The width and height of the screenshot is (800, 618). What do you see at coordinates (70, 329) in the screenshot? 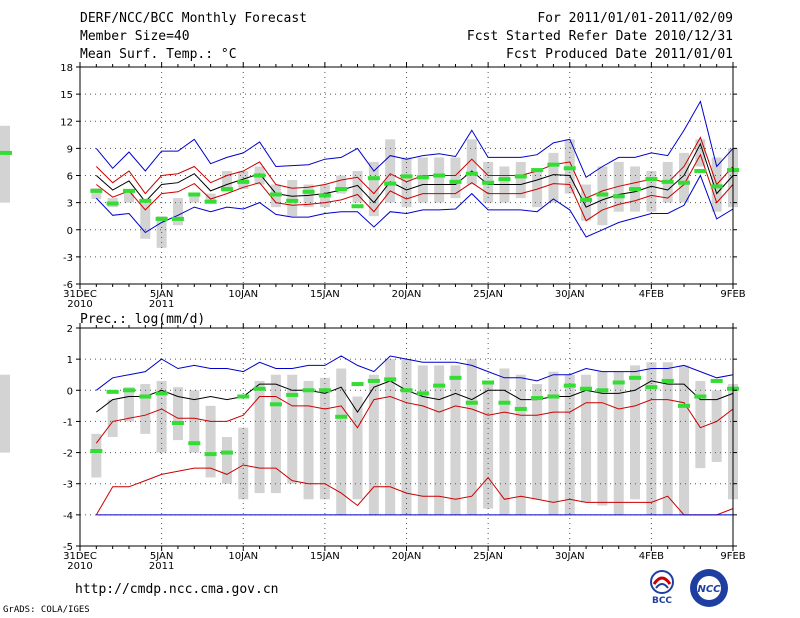
I see `precipitation-ytick-label-7: 2` at bounding box center [70, 329].